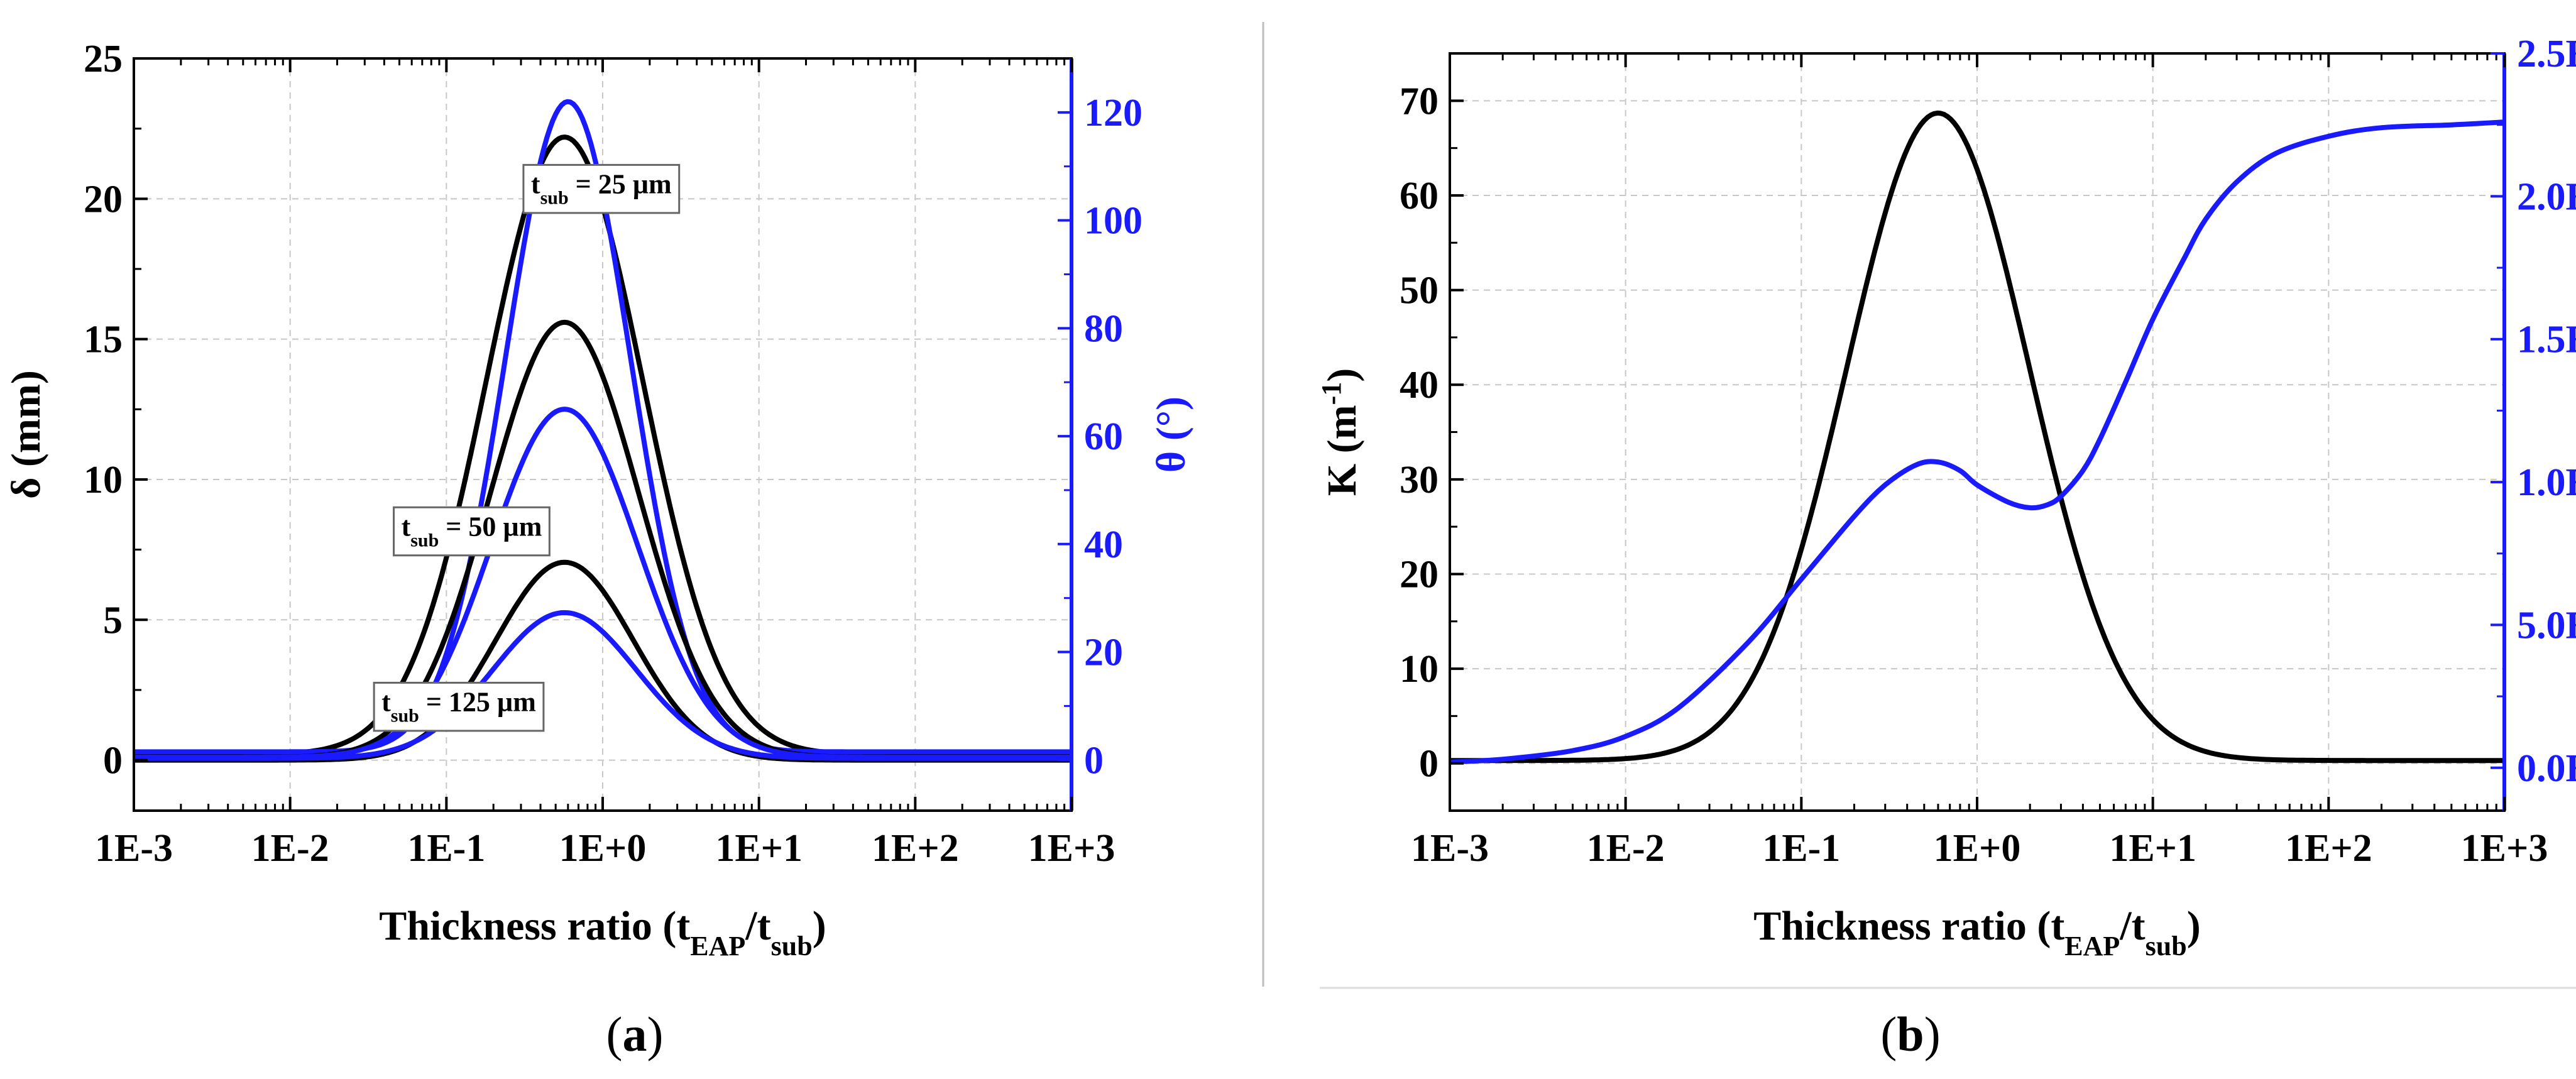  I want to click on annotation-label: tsub = 125 µm, so click(458, 706).